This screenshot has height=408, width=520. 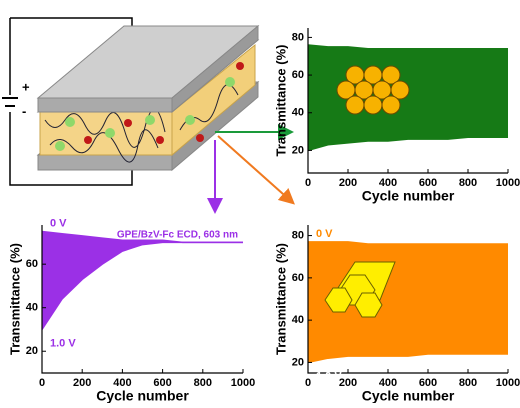 I want to click on plus-sign: +, so click(x=26, y=86).